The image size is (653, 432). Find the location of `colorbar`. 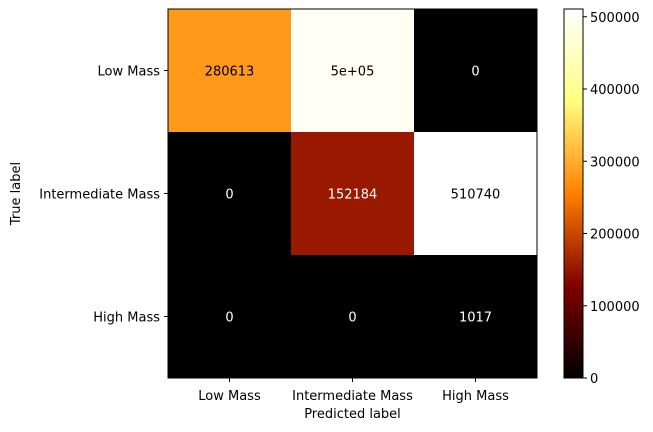

colorbar is located at coordinates (573, 193).